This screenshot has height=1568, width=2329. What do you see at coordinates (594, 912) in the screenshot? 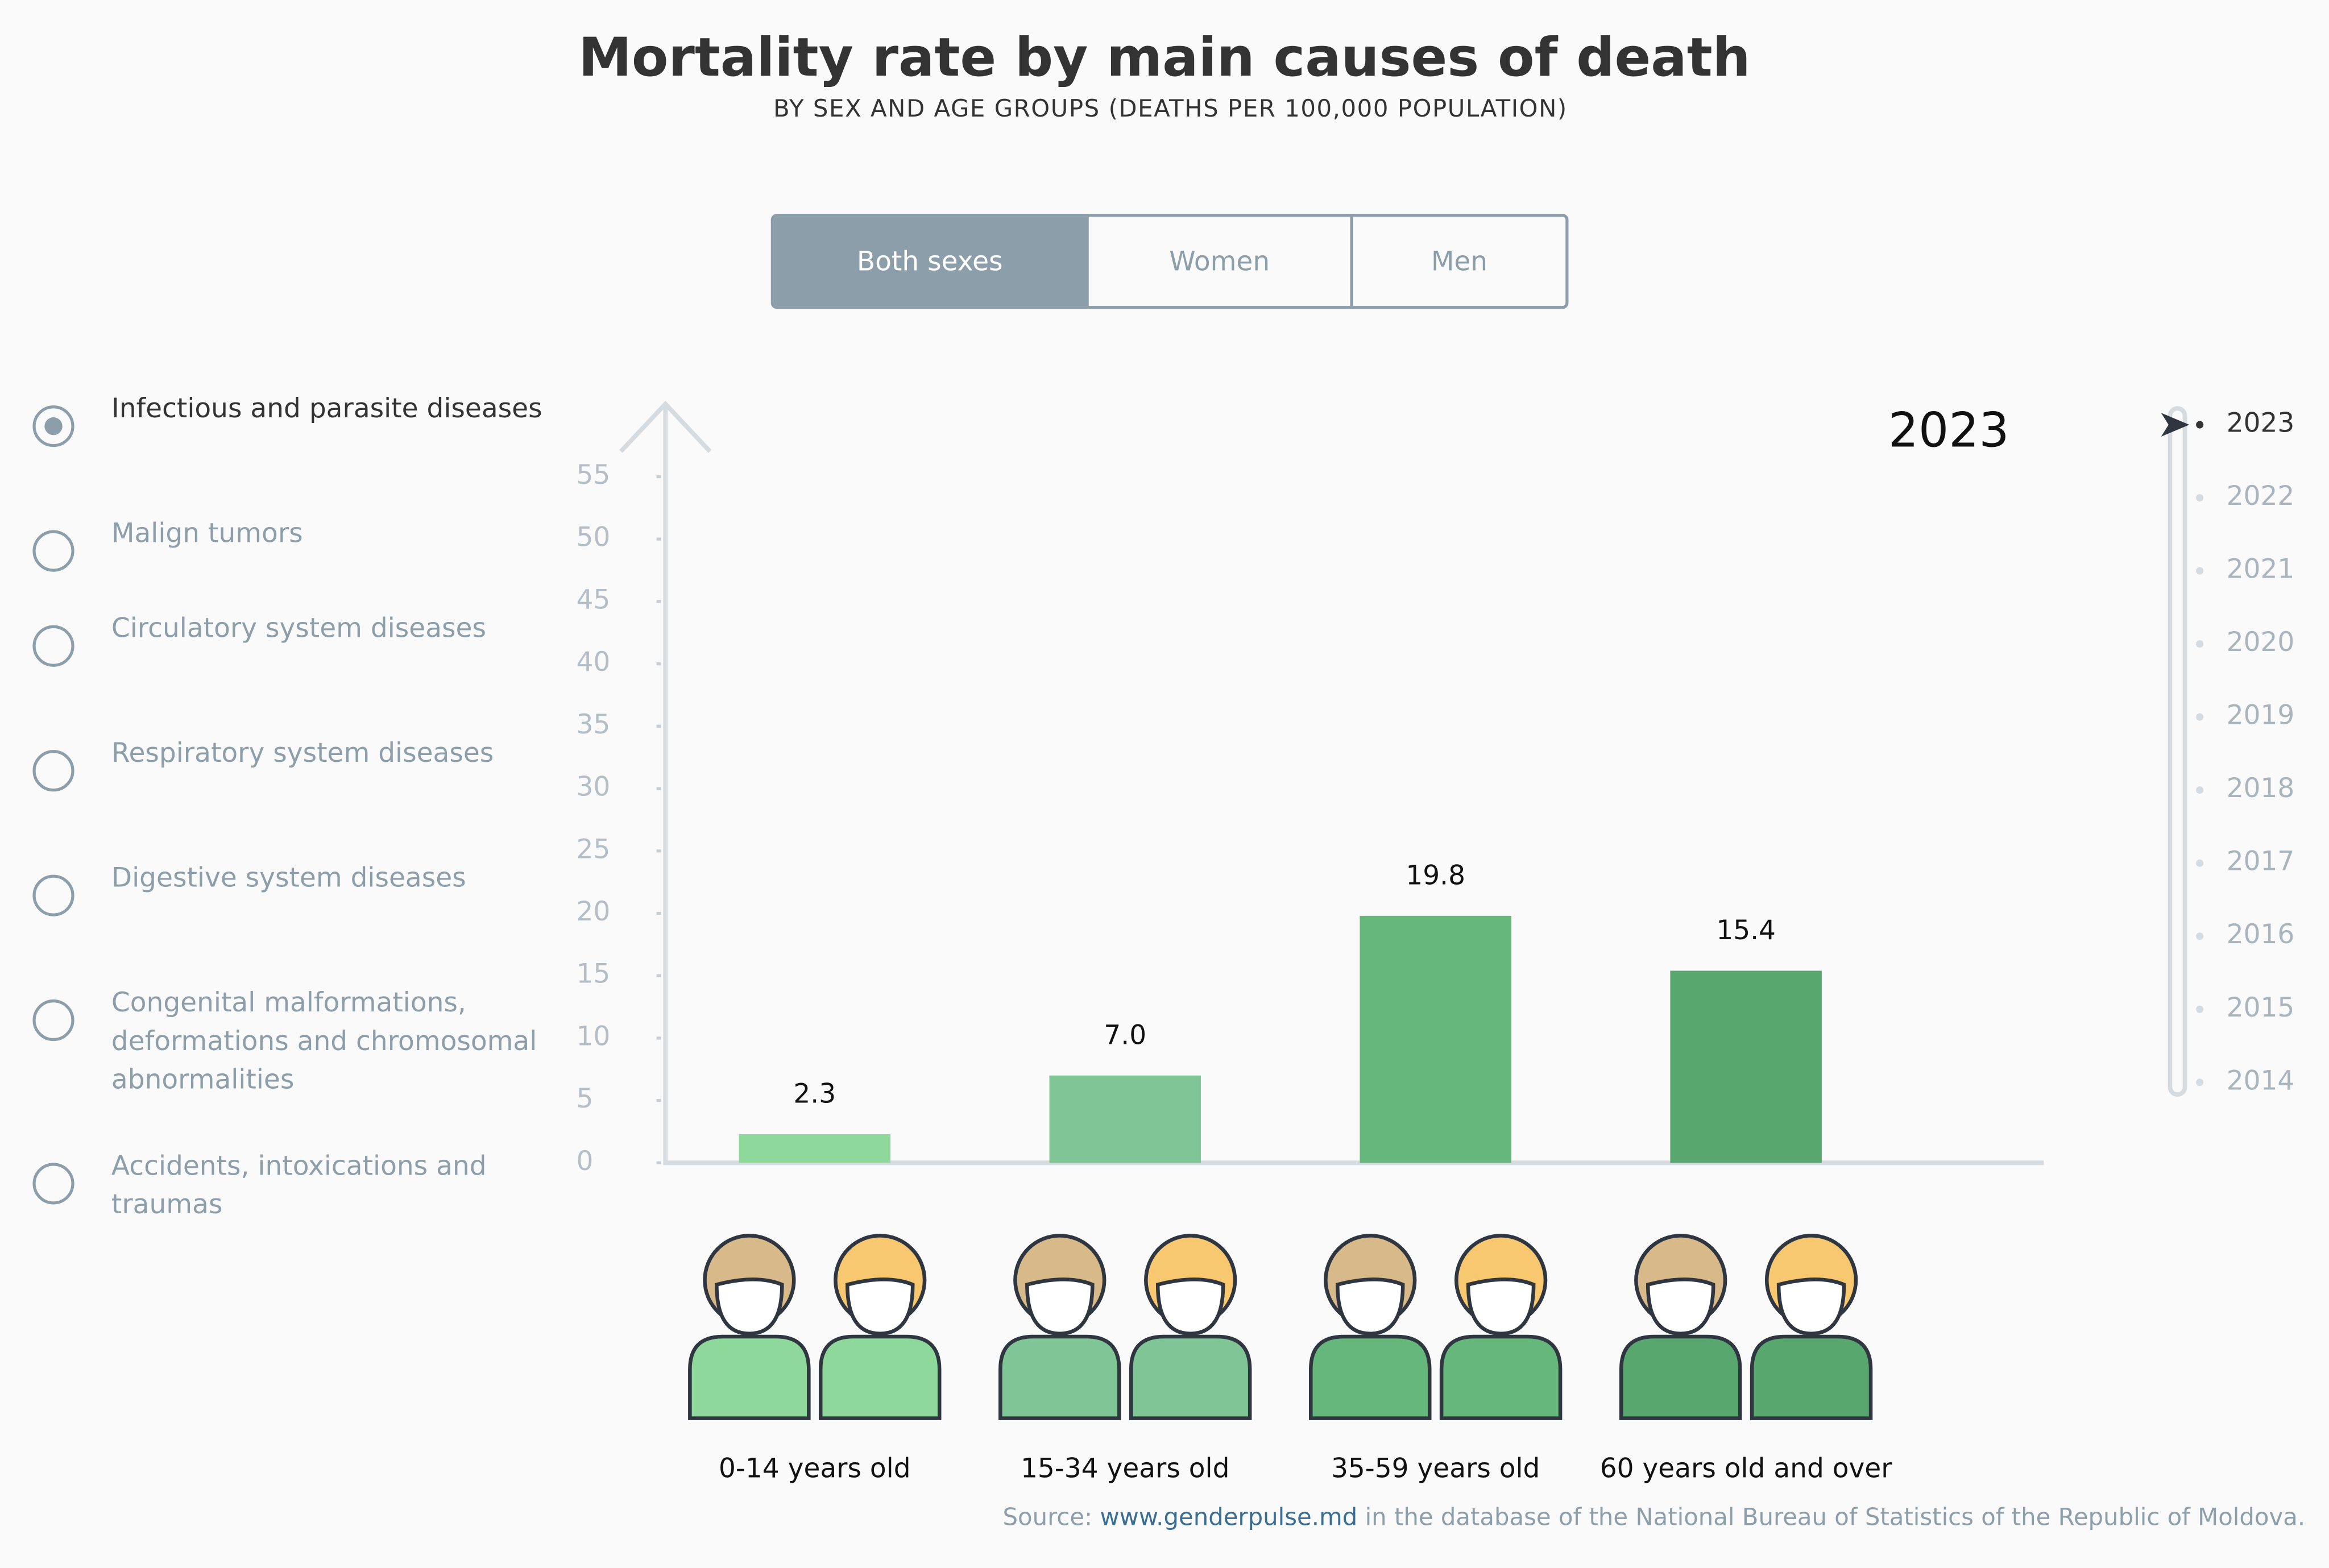
I see `y-tick-label: 20` at bounding box center [594, 912].